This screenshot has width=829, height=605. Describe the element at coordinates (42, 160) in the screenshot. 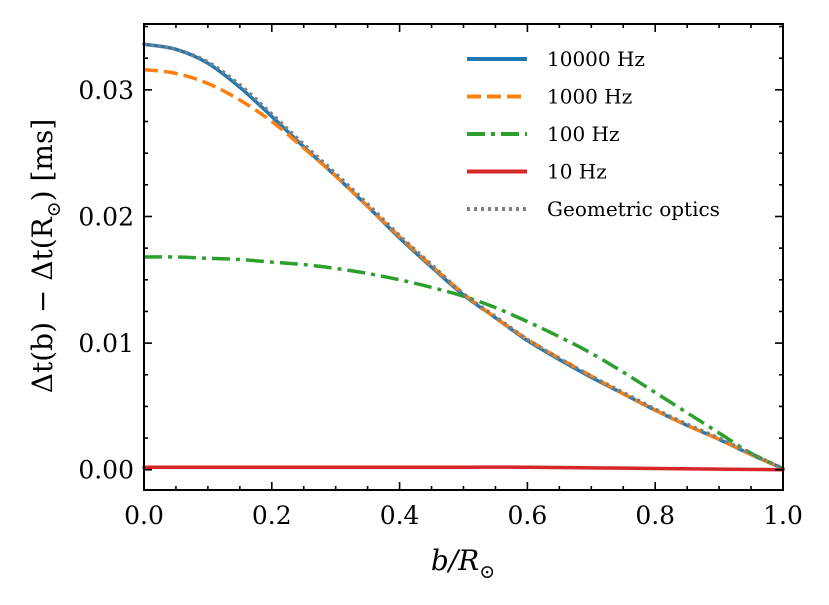

I see `y-axis-label-end: ) [ms]` at that location.